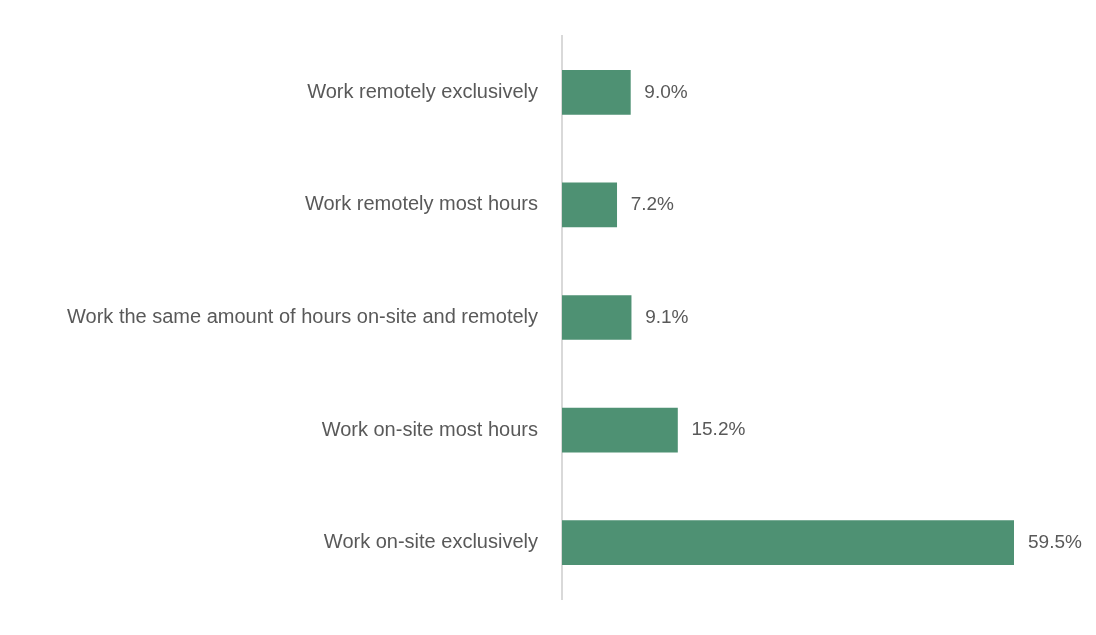 Image resolution: width=1096 pixels, height=635 pixels. I want to click on y-tick-label: Work remotely exclusively, so click(422, 90).